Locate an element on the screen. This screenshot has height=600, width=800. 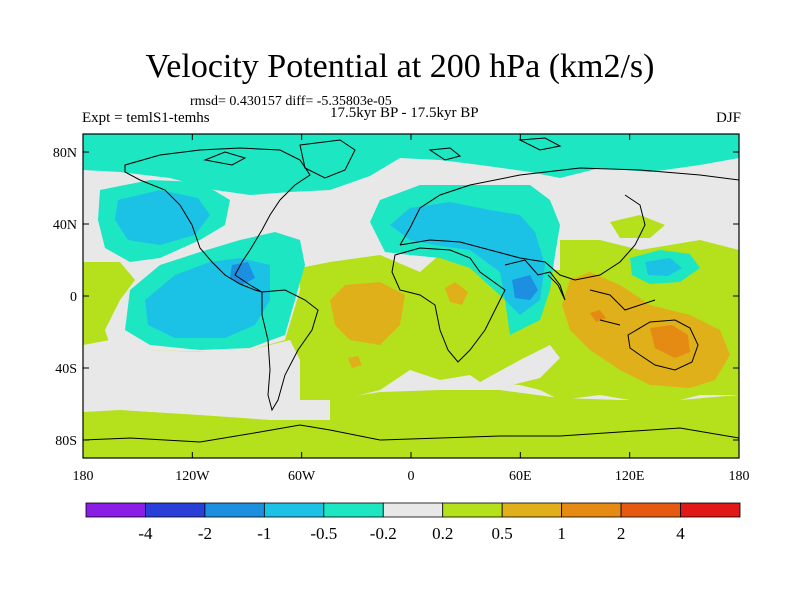
coastline-antarctica is located at coordinates (411, 433).